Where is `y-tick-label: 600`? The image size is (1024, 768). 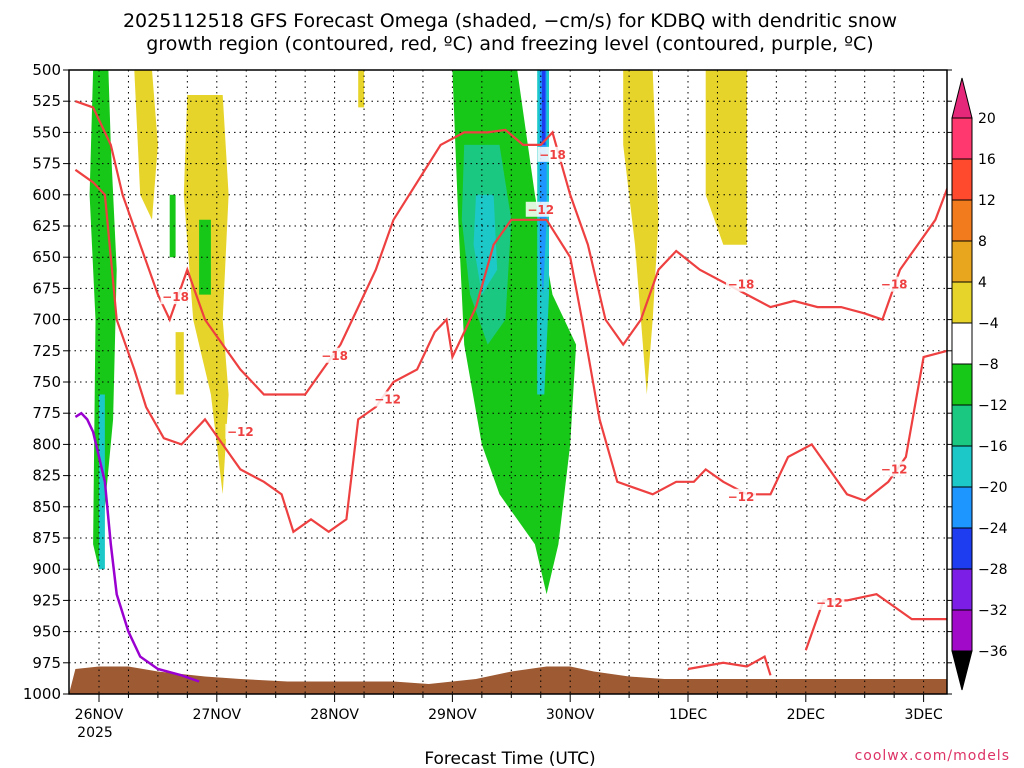
y-tick-label: 600 is located at coordinates (46, 195).